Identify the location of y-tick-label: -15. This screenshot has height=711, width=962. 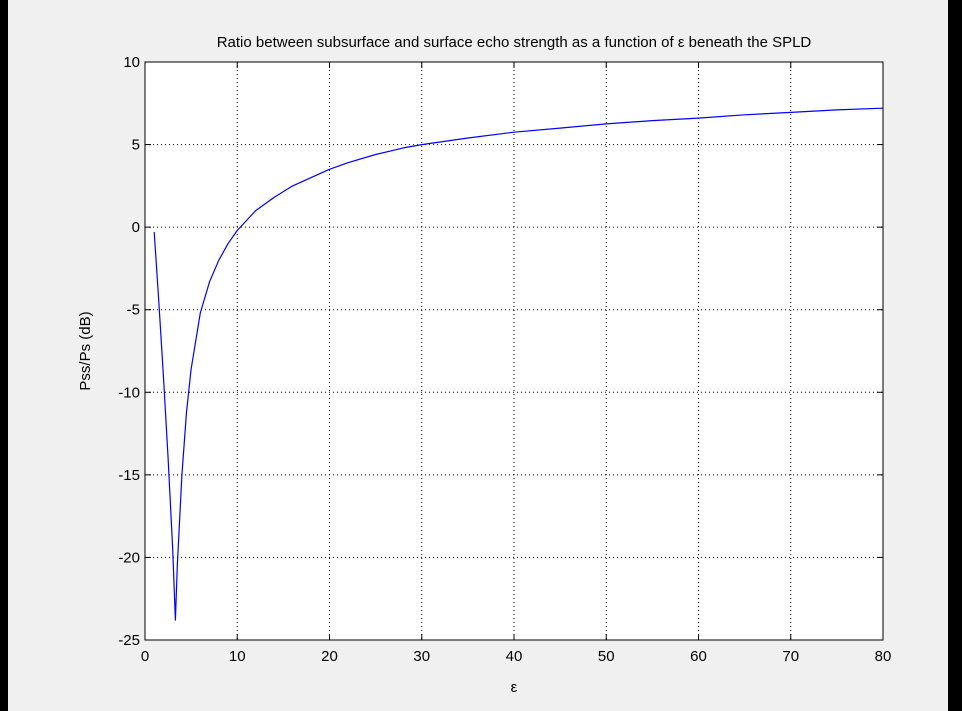
(129, 475).